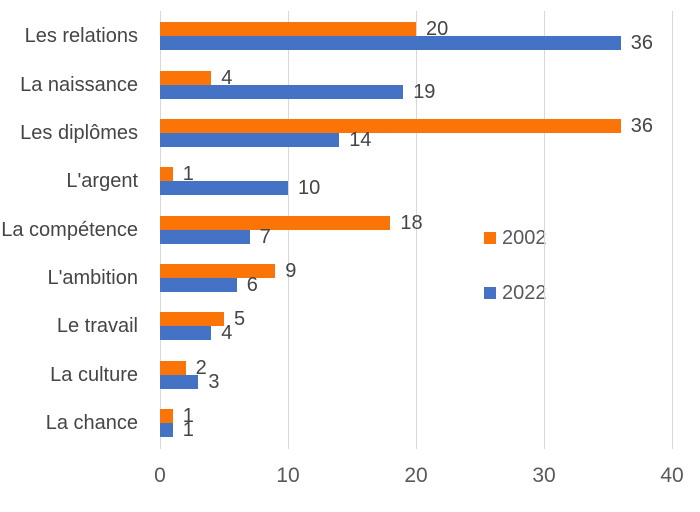 This screenshot has width=700, height=512. What do you see at coordinates (524, 293) in the screenshot?
I see `legend-label-2022: 2022` at bounding box center [524, 293].